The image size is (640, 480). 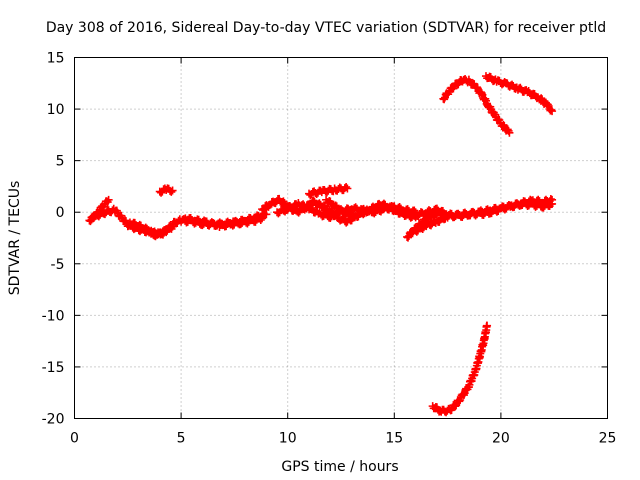 I want to click on x-tick-labels: 0 5 10 15 20 25, so click(x=343, y=439).